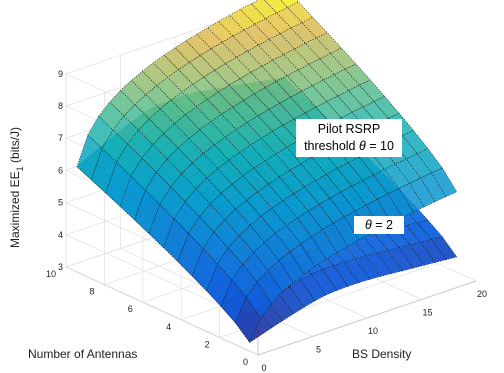  What do you see at coordinates (427, 313) in the screenshot?
I see `x-tick-label: 15` at bounding box center [427, 313].